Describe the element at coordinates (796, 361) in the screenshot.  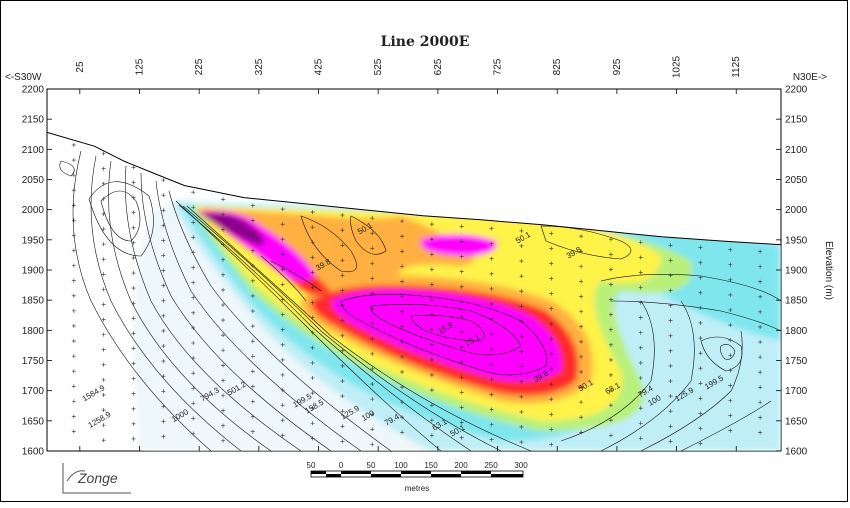
I see `y-tick-label-right: 1750` at that location.